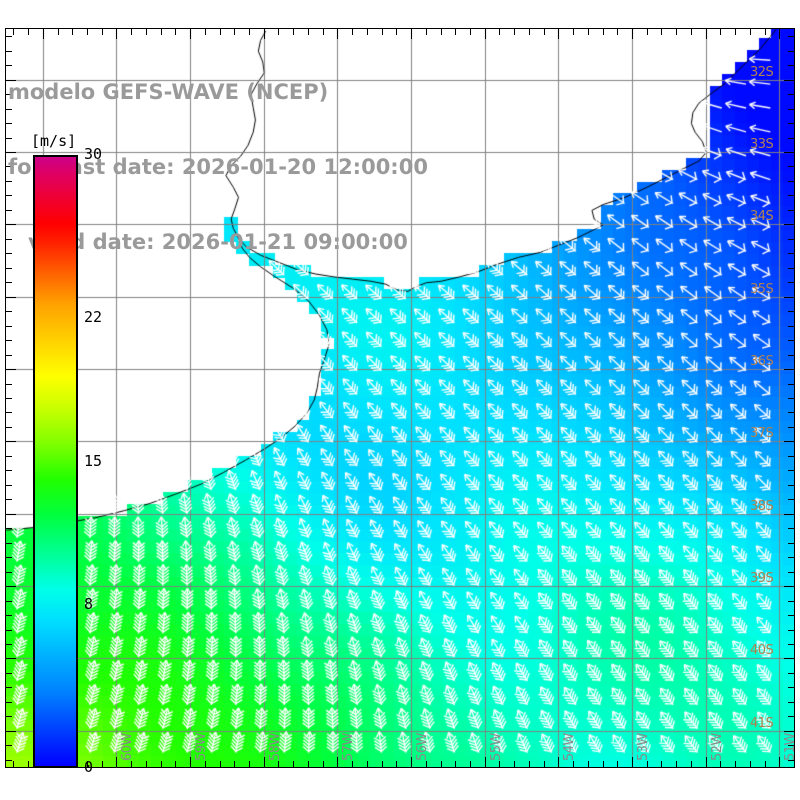  What do you see at coordinates (423, 747) in the screenshot?
I see `longitude-label: 56W` at bounding box center [423, 747].